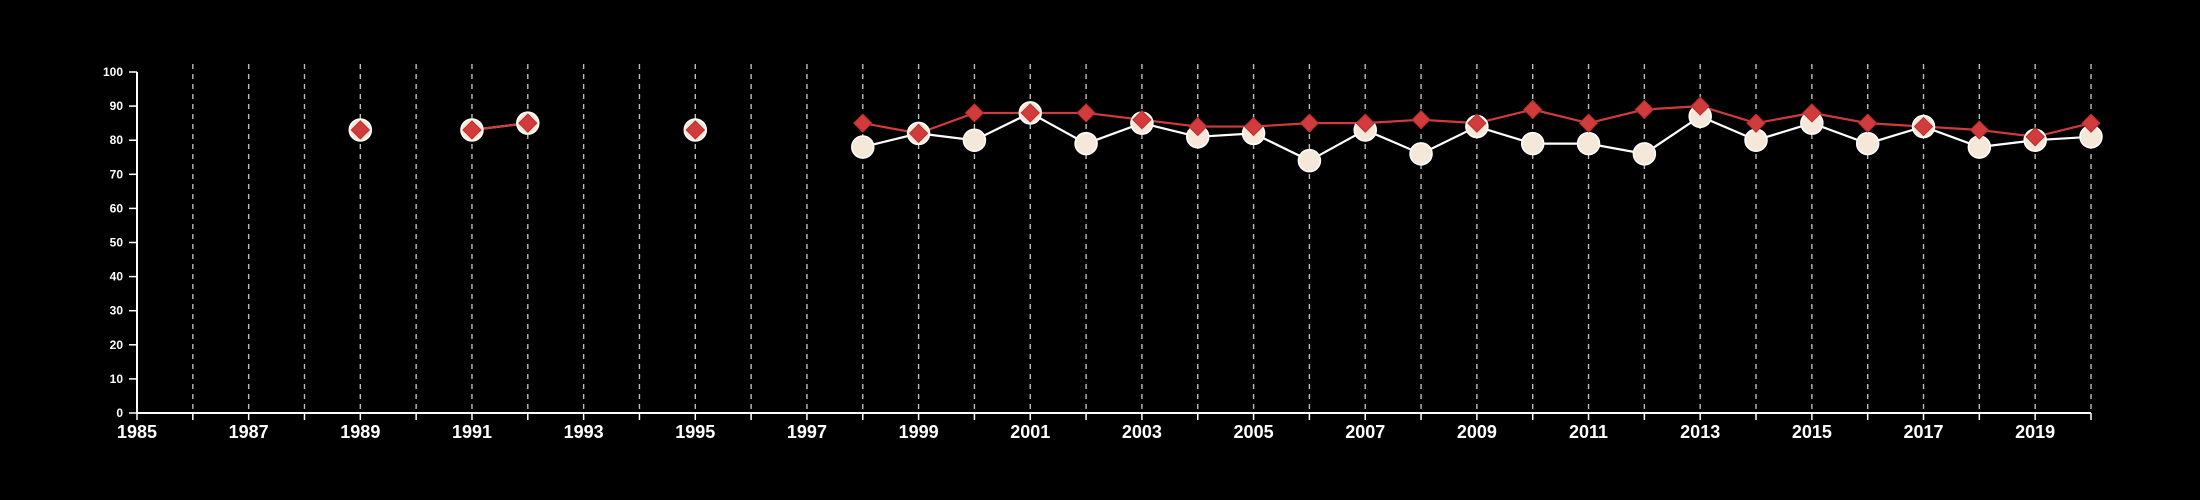 The image size is (2200, 500). I want to click on x-tick-label: 1991, so click(472, 432).